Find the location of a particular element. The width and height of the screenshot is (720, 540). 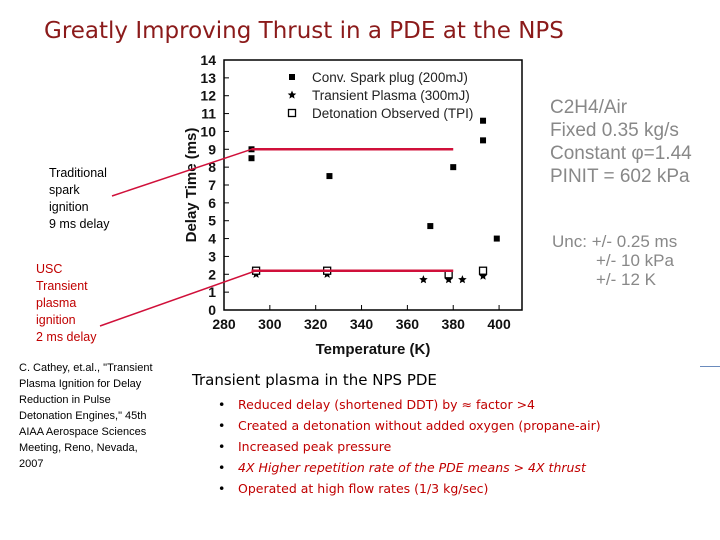

condition-mixture: C2H4/Air is located at coordinates (589, 107).